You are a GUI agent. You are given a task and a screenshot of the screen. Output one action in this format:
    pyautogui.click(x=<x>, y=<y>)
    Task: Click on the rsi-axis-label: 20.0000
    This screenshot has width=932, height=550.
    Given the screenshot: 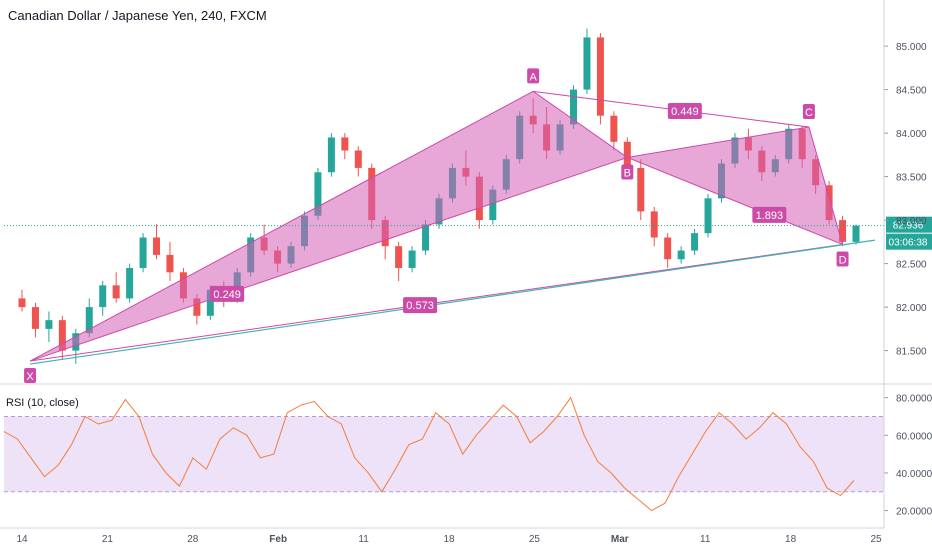 What is the action you would take?
    pyautogui.click(x=914, y=512)
    